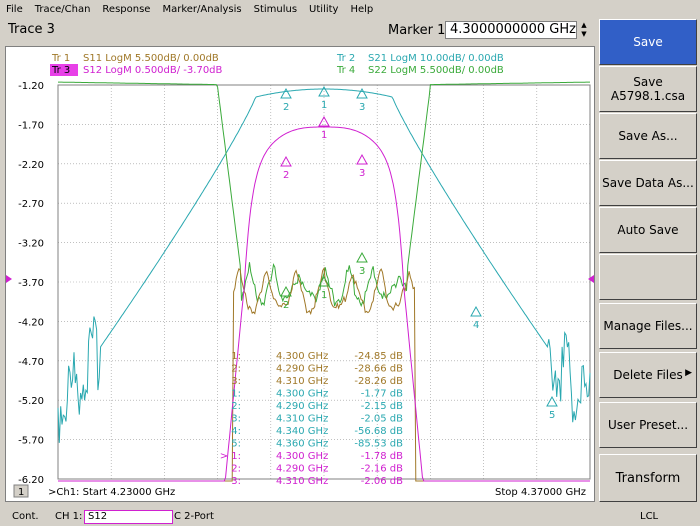 Image resolution: width=700 pixels, height=526 pixels. Describe the element at coordinates (69, 516) in the screenshot. I see `status-channel: CH 1:` at that location.